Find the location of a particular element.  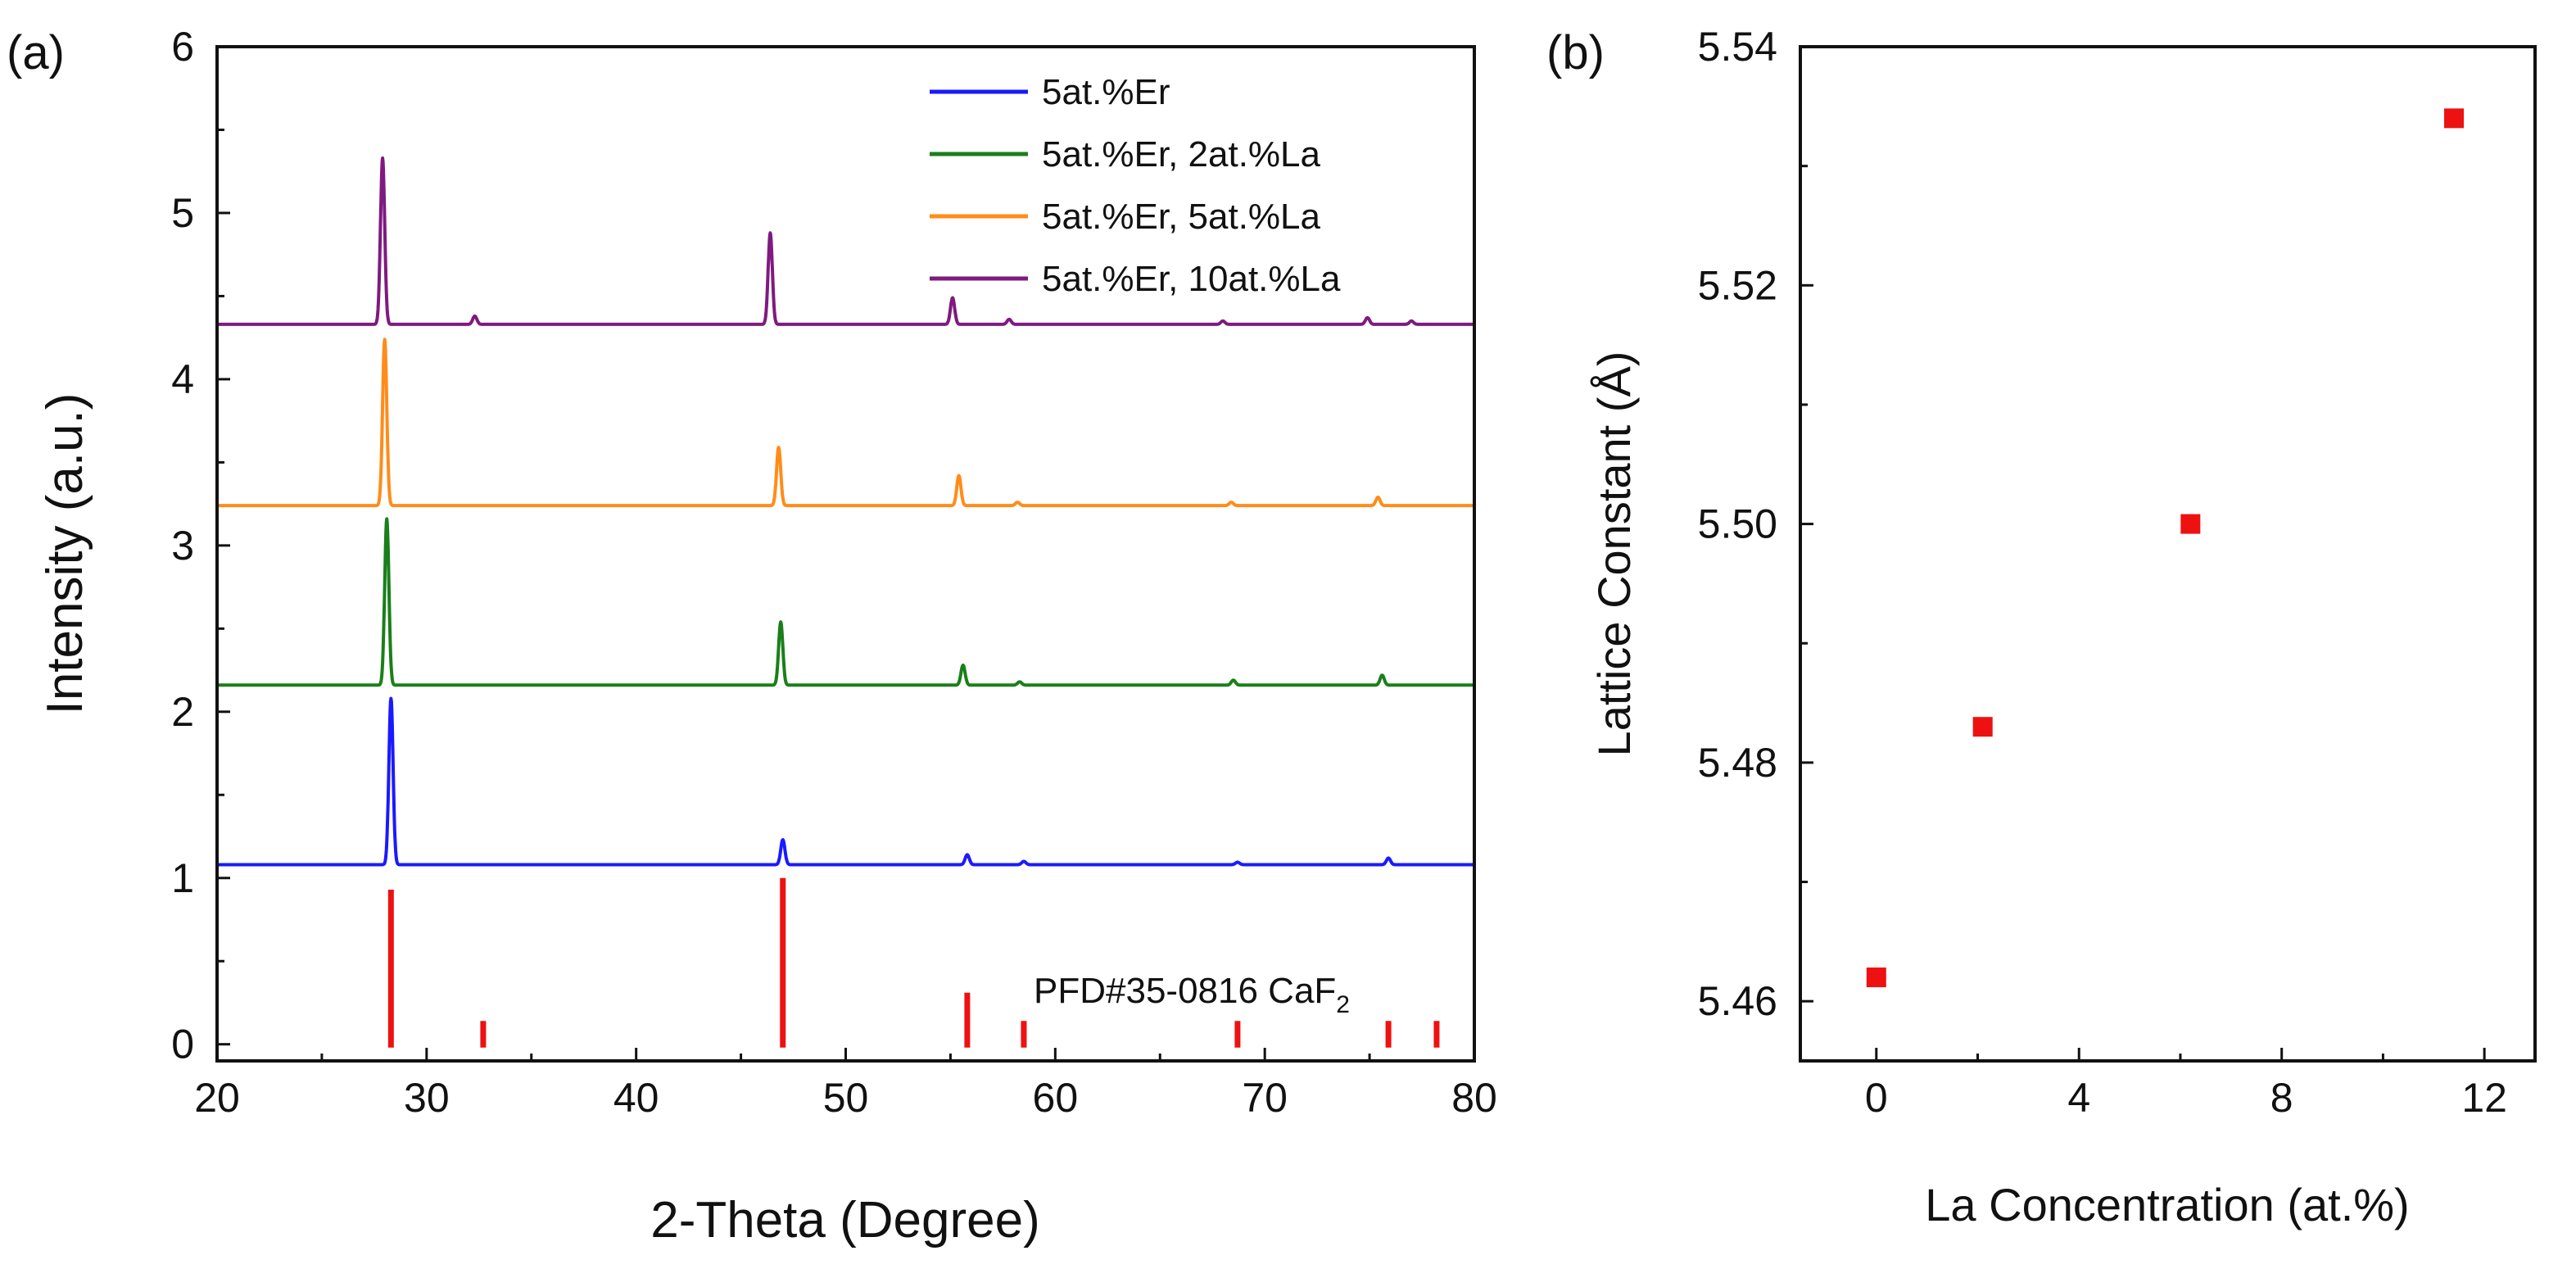

reference-label-main: PFD#35-0816 CaF is located at coordinates (1185, 991).